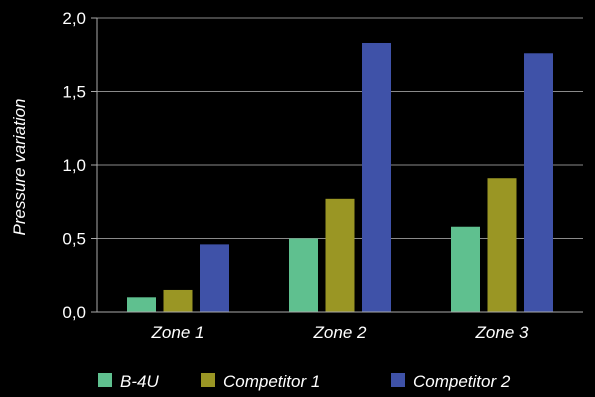 The width and height of the screenshot is (595, 397). Describe the element at coordinates (178, 332) in the screenshot. I see `x-category-label: Zone 1` at that location.